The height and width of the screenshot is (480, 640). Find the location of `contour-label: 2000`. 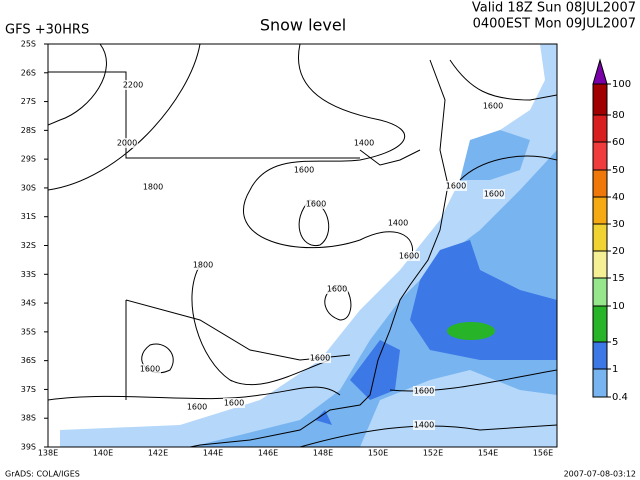

contour-label: 2000 is located at coordinates (127, 143).